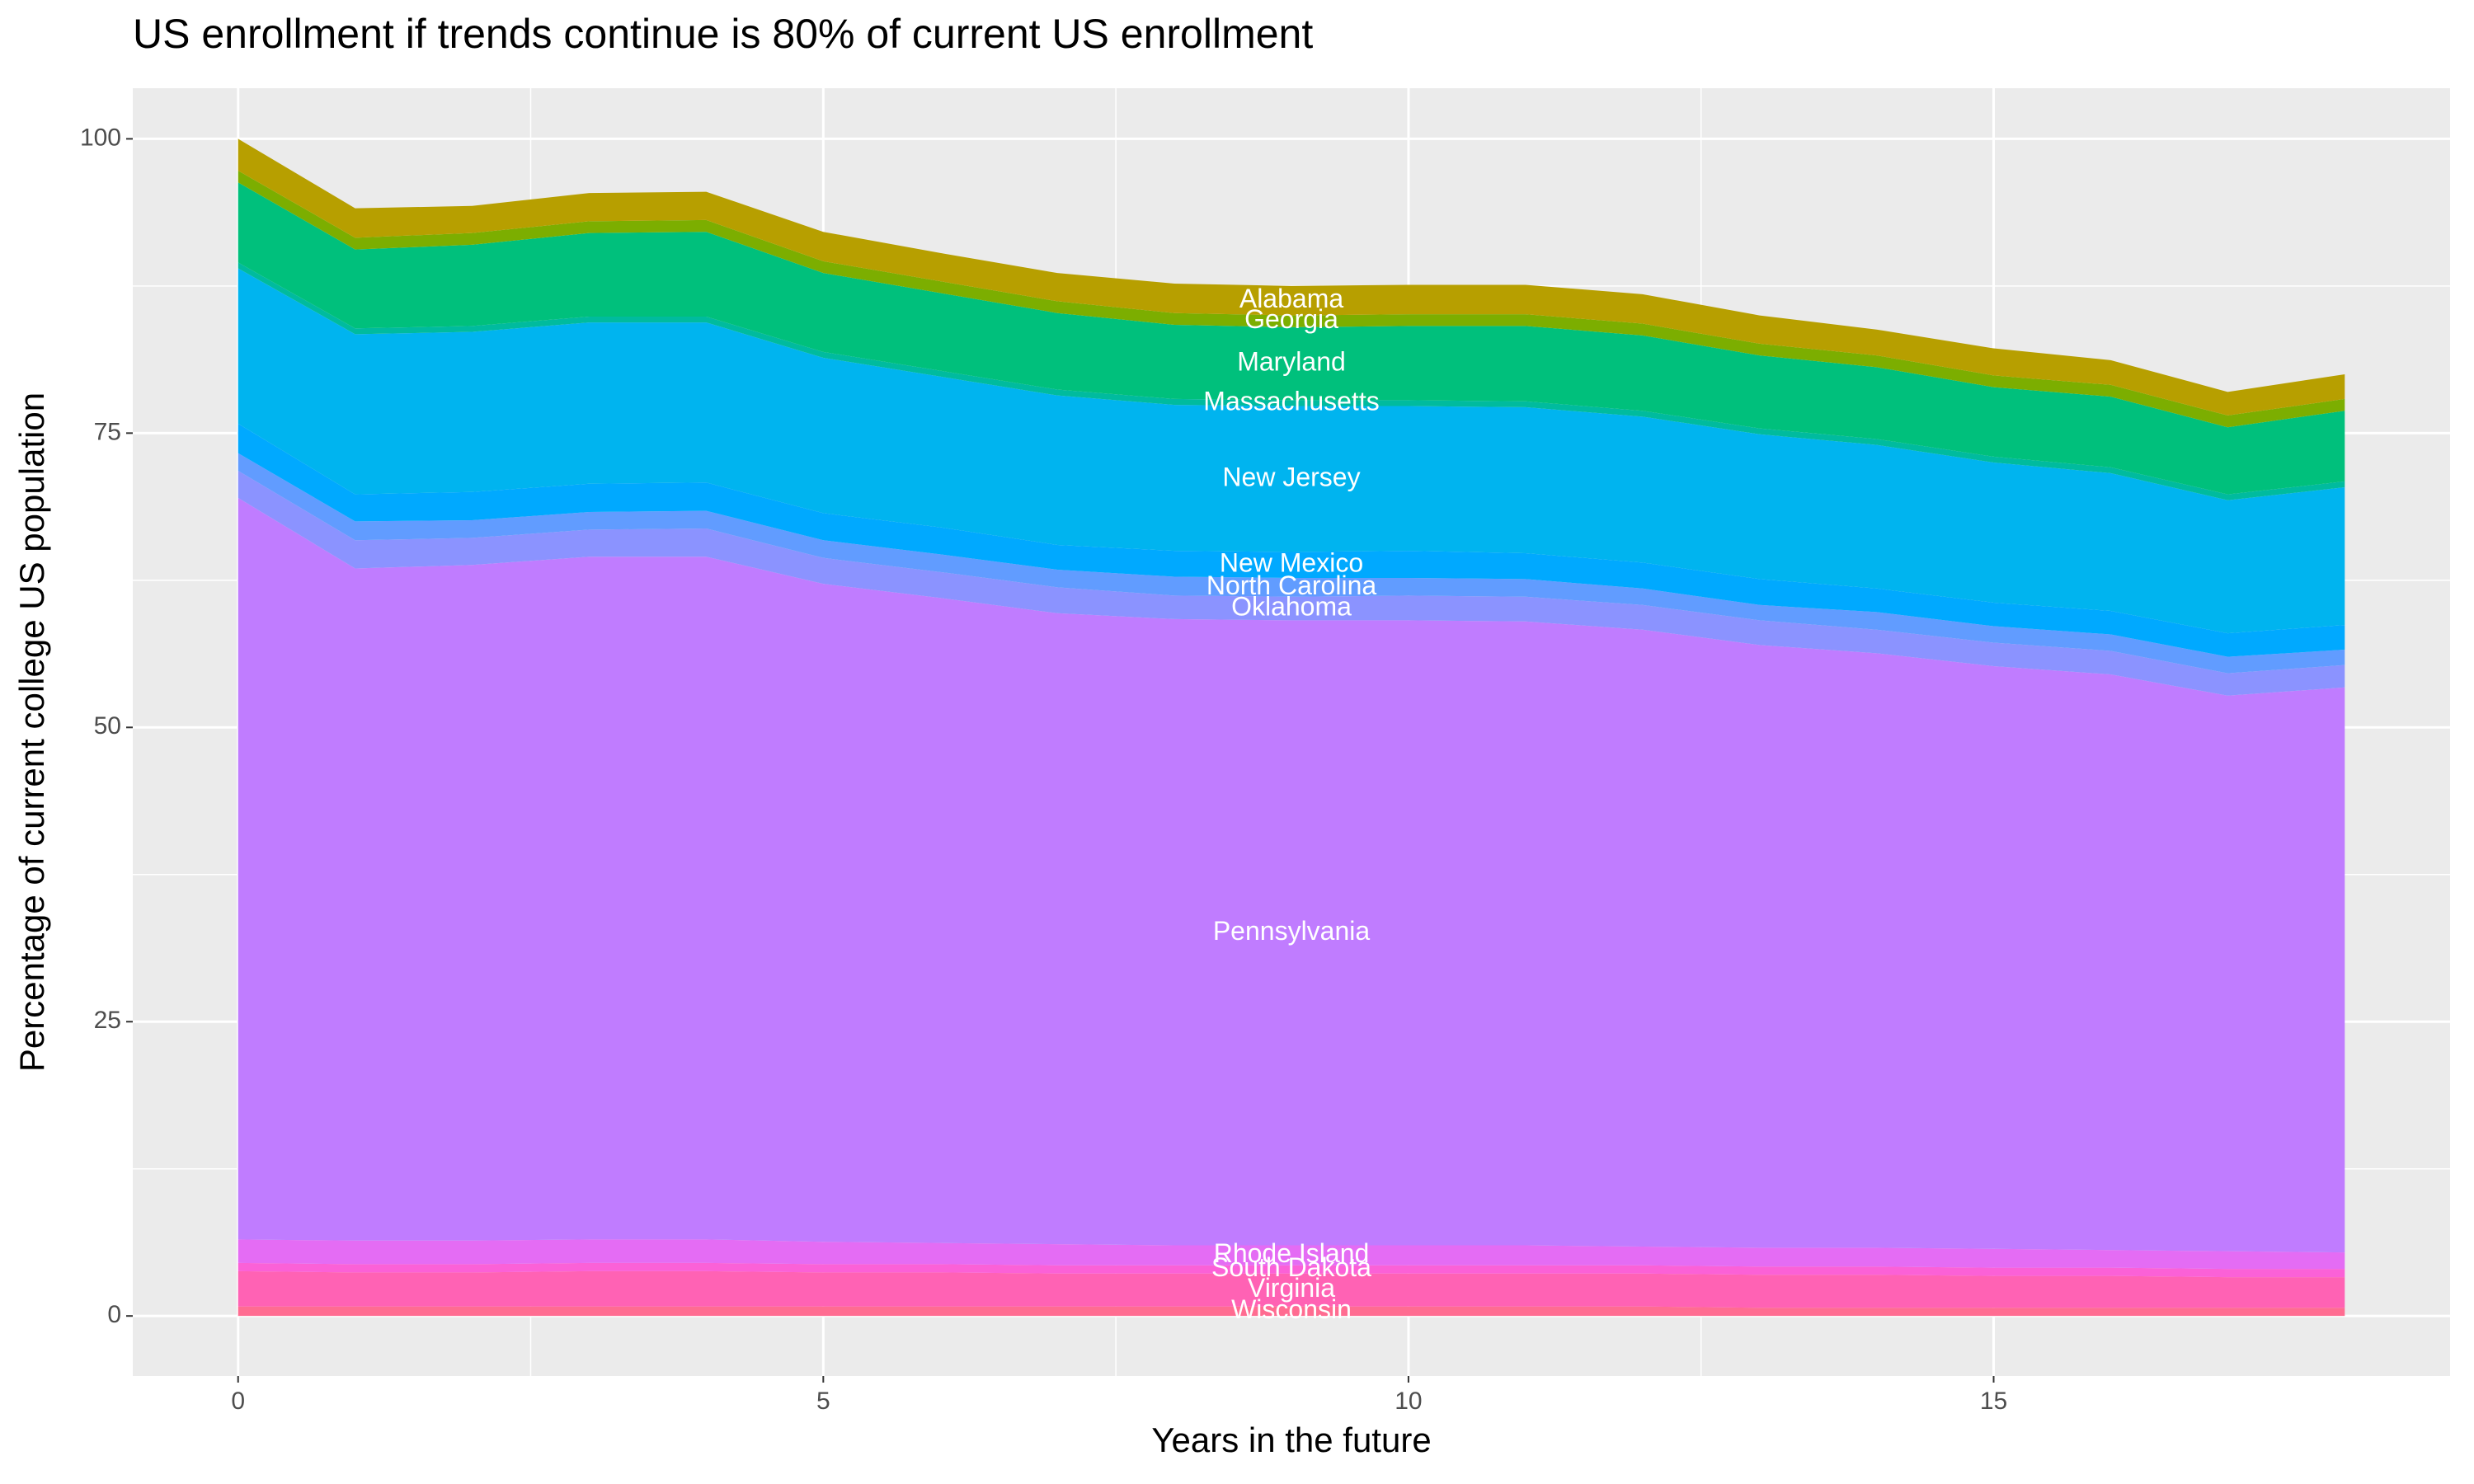 This screenshot has height=1484, width=2474. Describe the element at coordinates (107, 431) in the screenshot. I see `y-tick-label: 75` at that location.